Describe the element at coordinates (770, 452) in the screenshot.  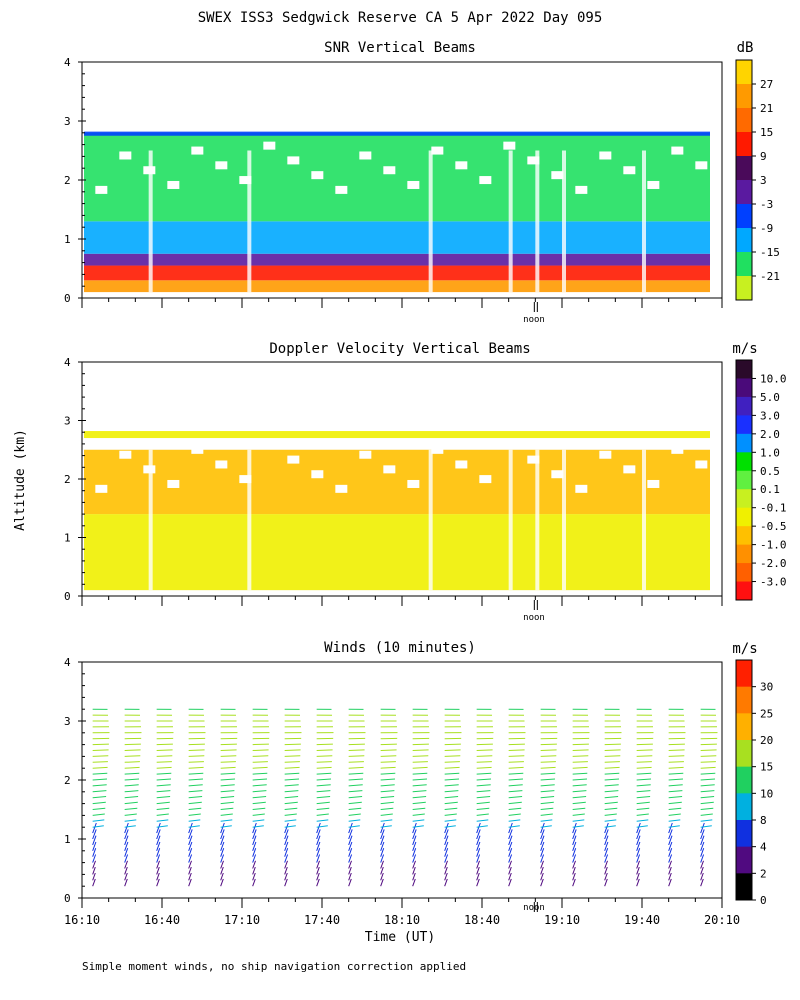
I see `colorbar-label: 1.0` at that location.